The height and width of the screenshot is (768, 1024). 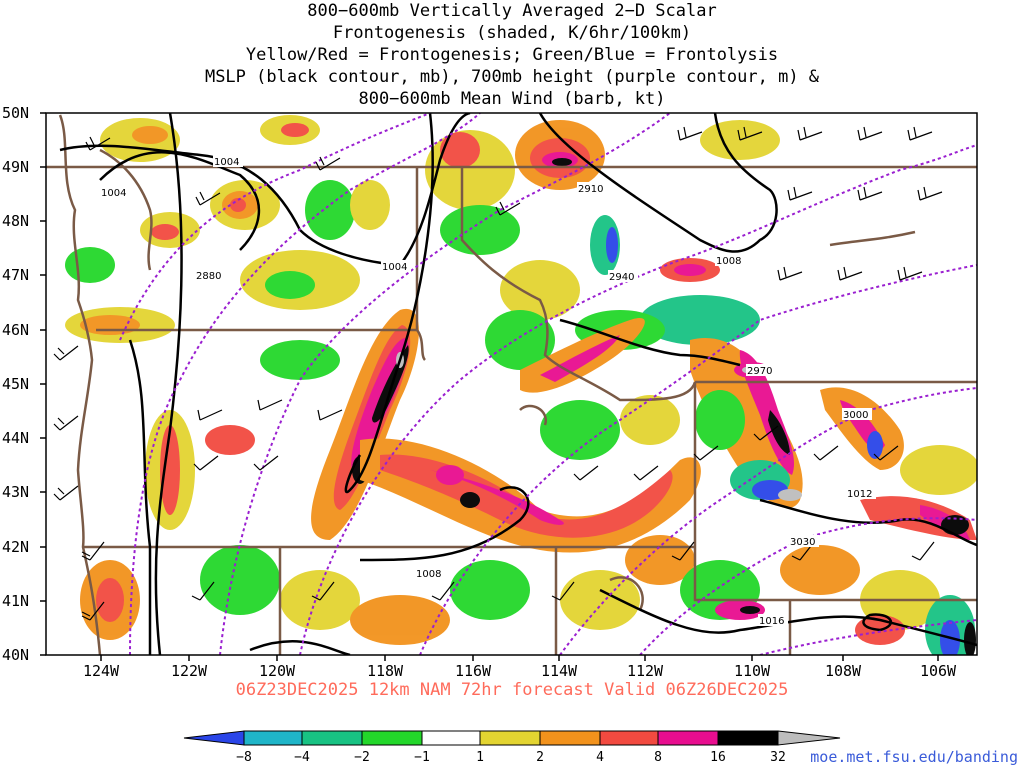 What do you see at coordinates (15, 492) in the screenshot?
I see `lat-label: 43N` at bounding box center [15, 492].